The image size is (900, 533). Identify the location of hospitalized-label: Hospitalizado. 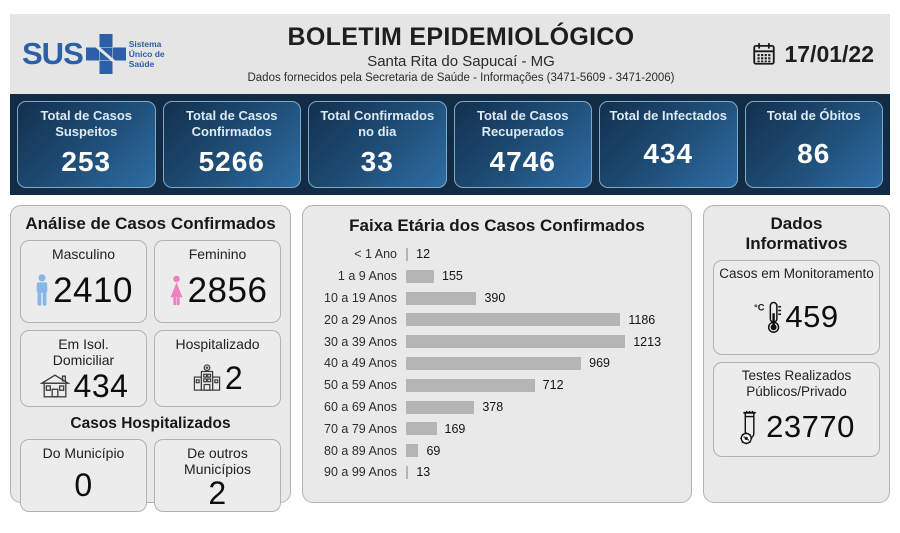
(217, 343).